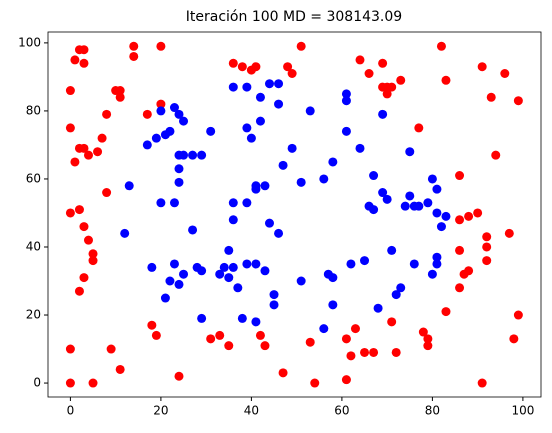  I want to click on x-tick-label: 100, so click(522, 411).